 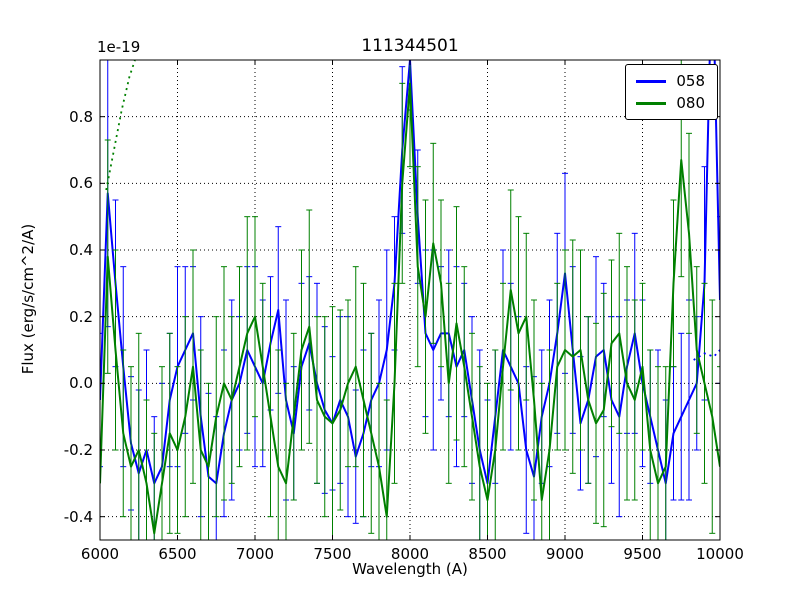 What do you see at coordinates (410, 554) in the screenshot?
I see `x-tick-label: 8000` at bounding box center [410, 554].